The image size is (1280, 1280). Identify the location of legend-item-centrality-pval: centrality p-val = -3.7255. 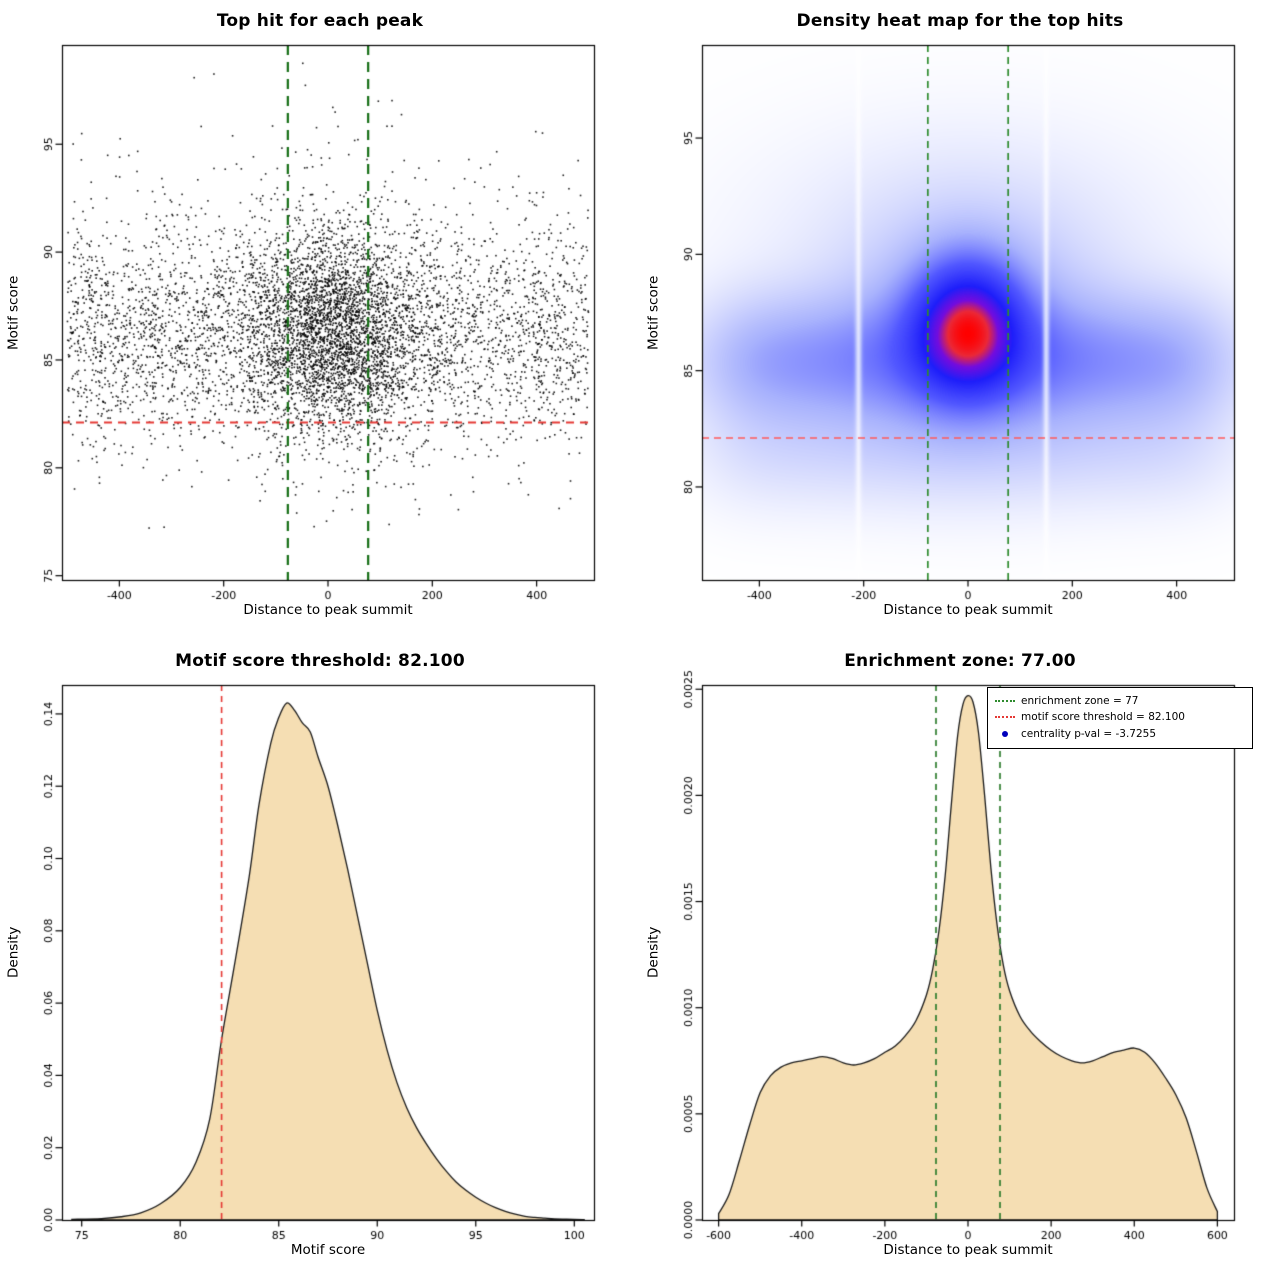
(1120, 734).